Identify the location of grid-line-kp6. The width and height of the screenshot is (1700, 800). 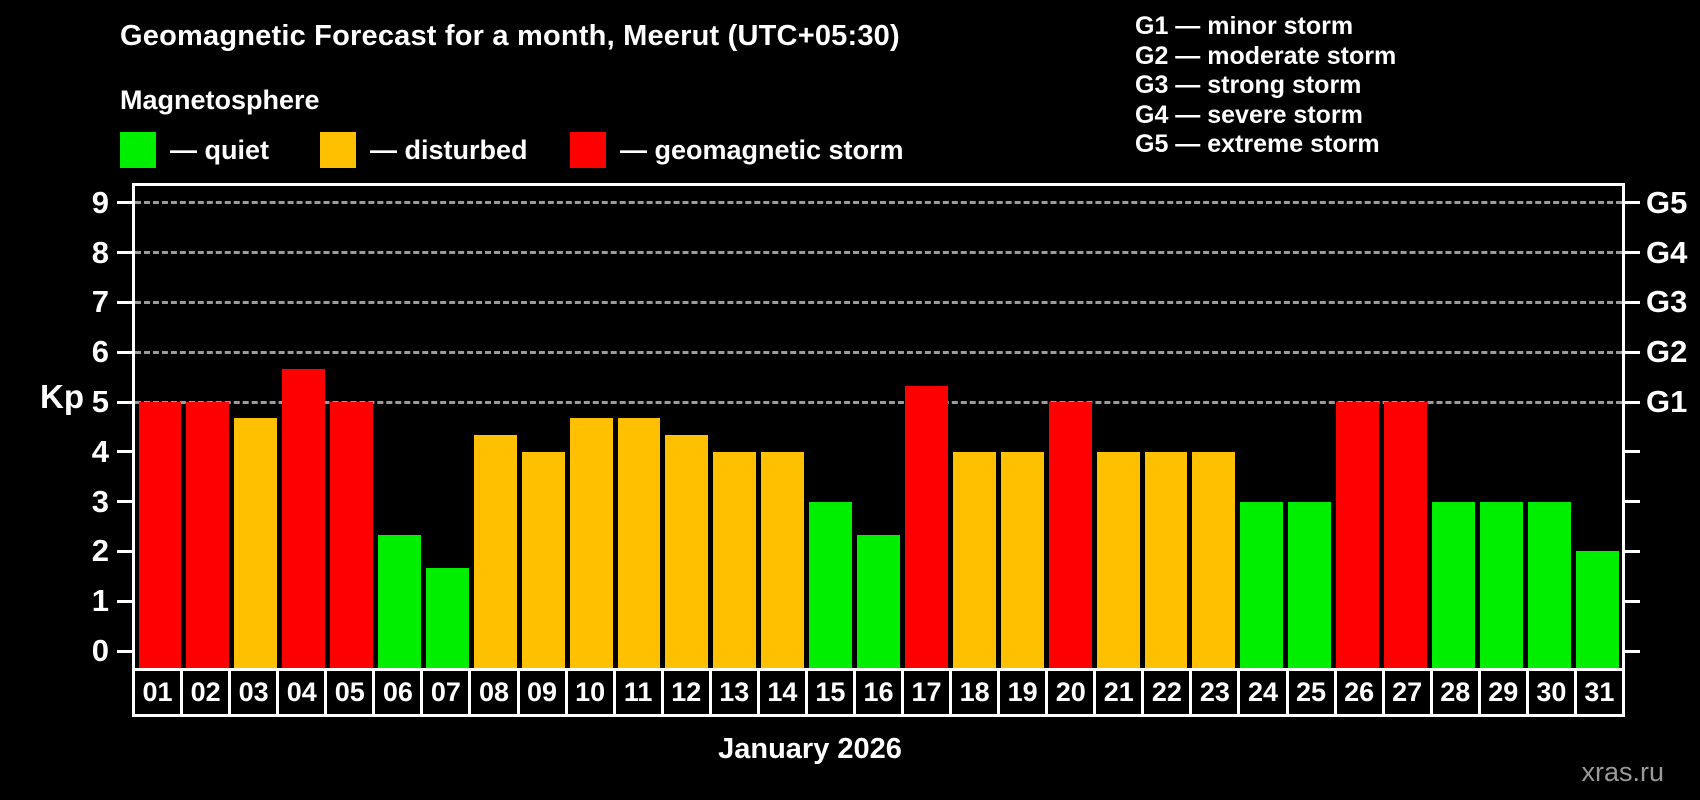
(878, 352).